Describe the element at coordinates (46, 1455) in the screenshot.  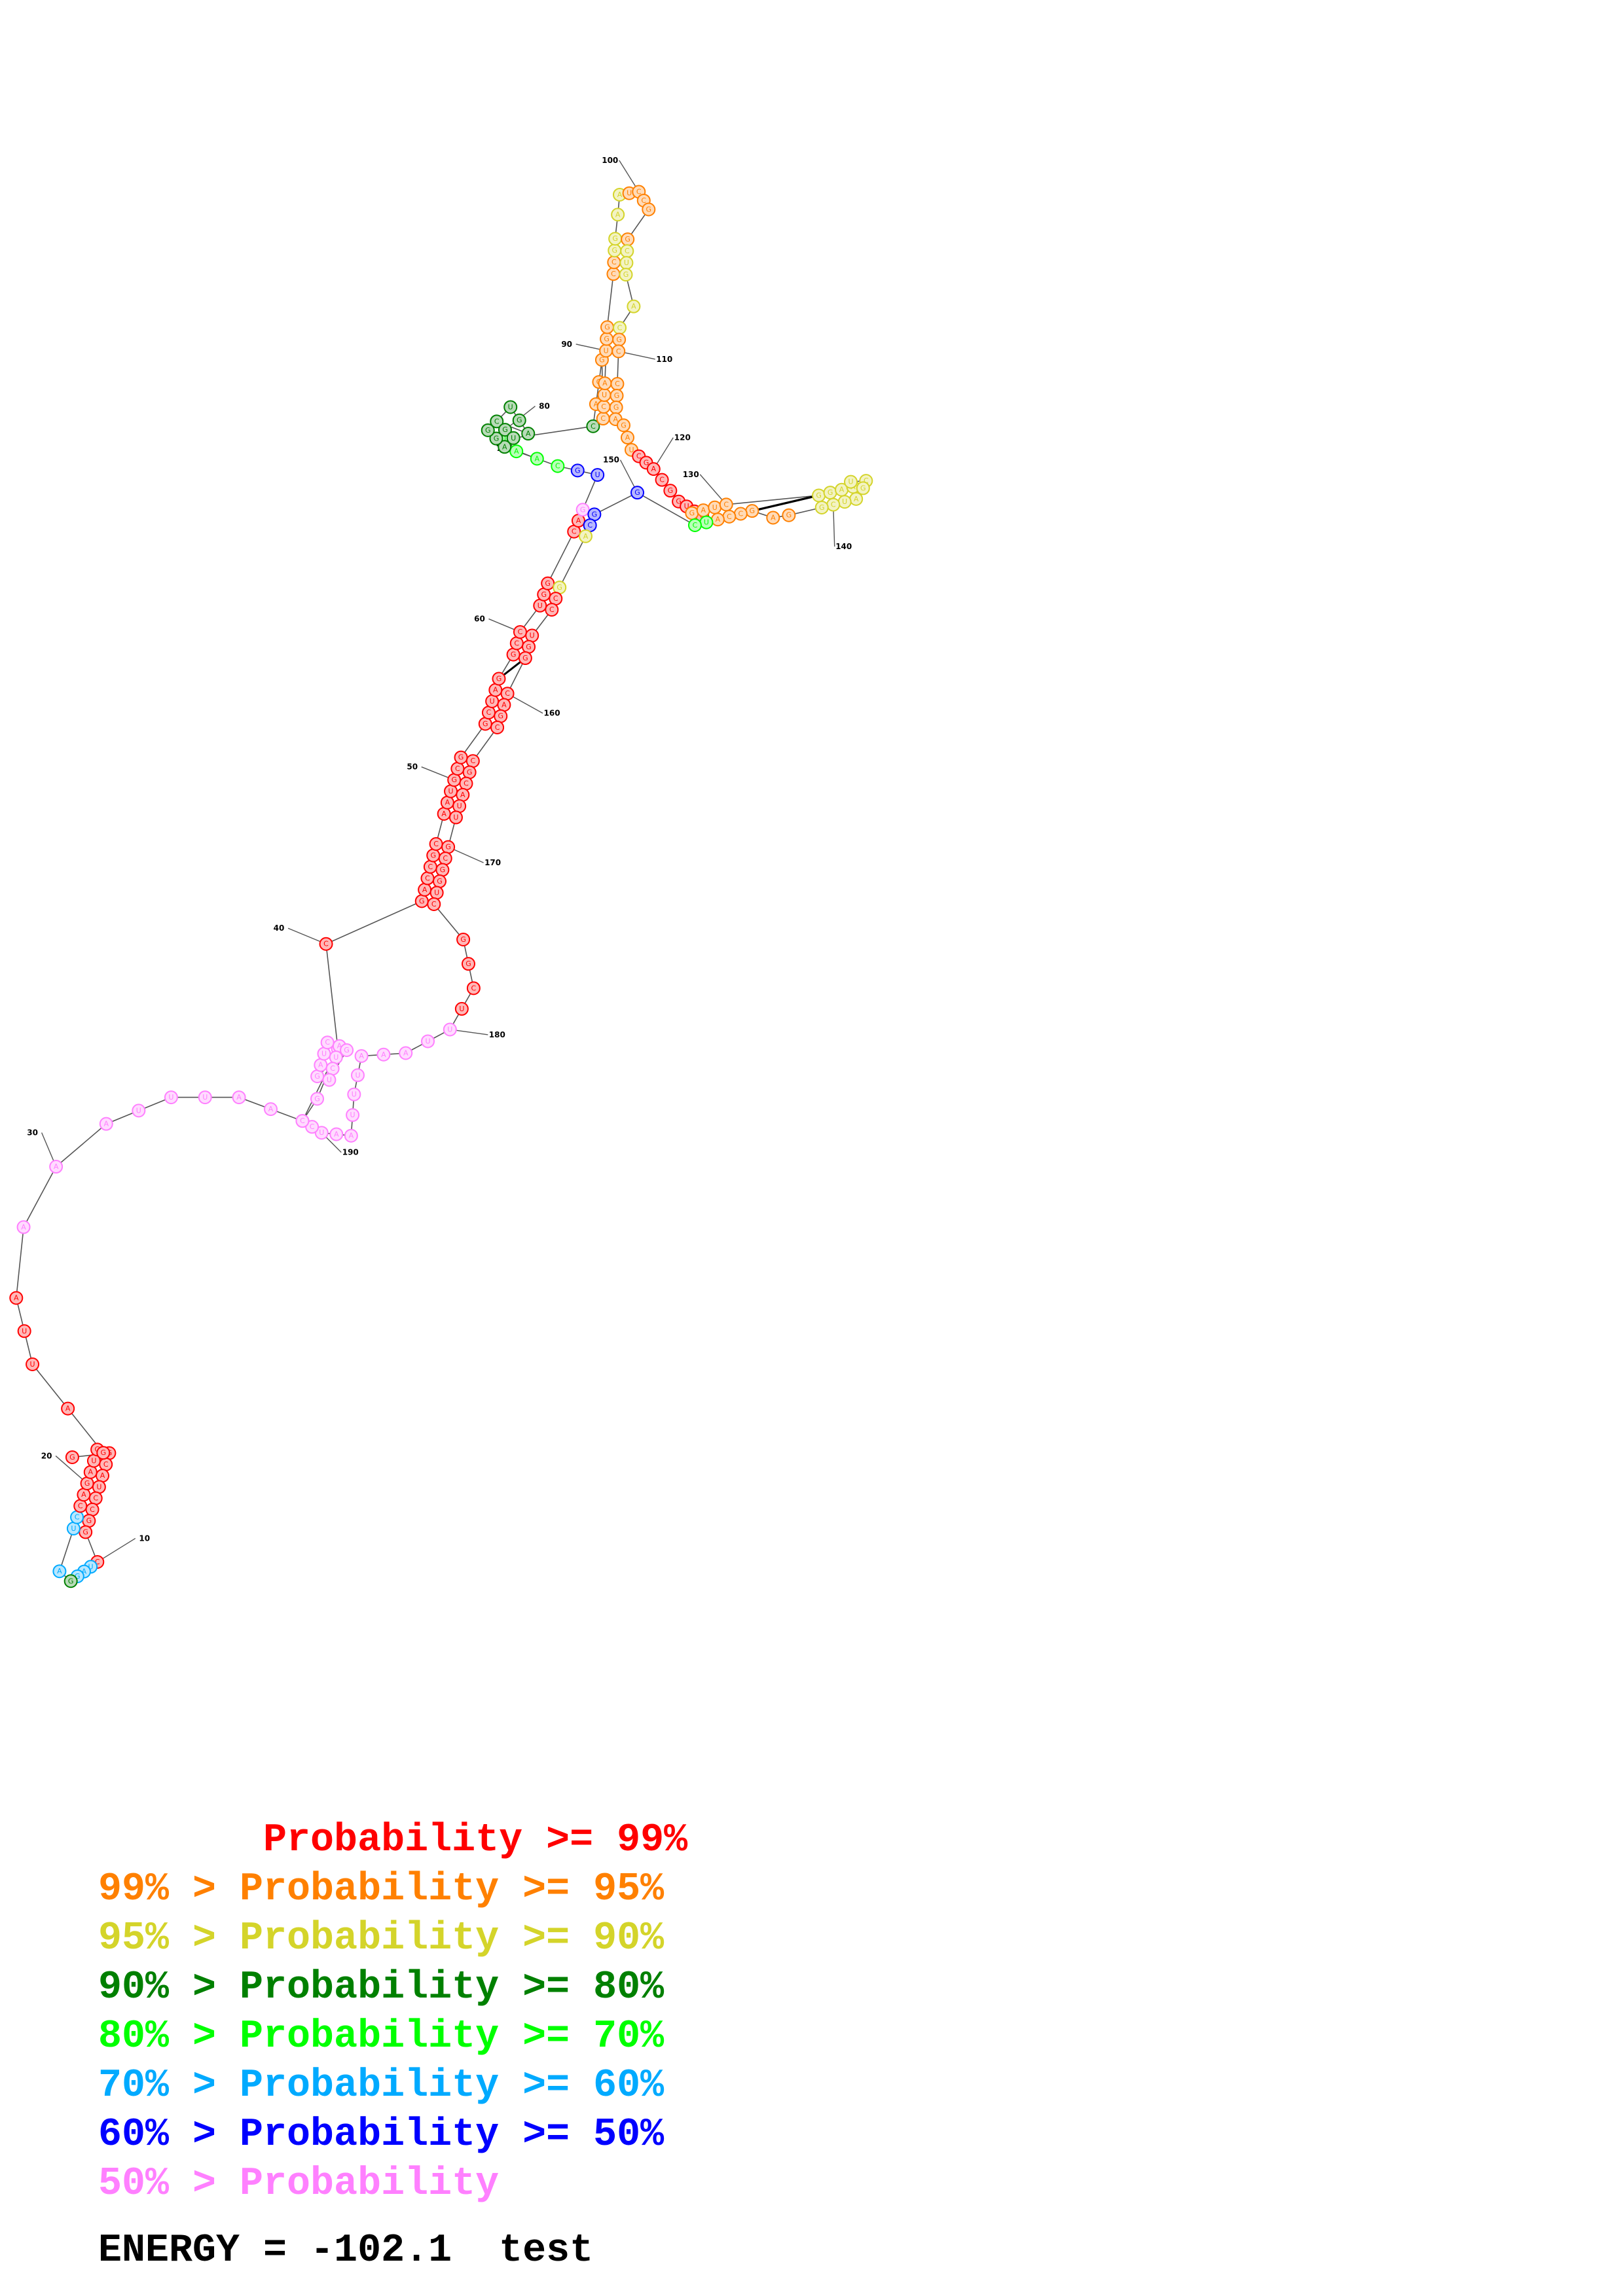
I see `position-label: 20` at that location.